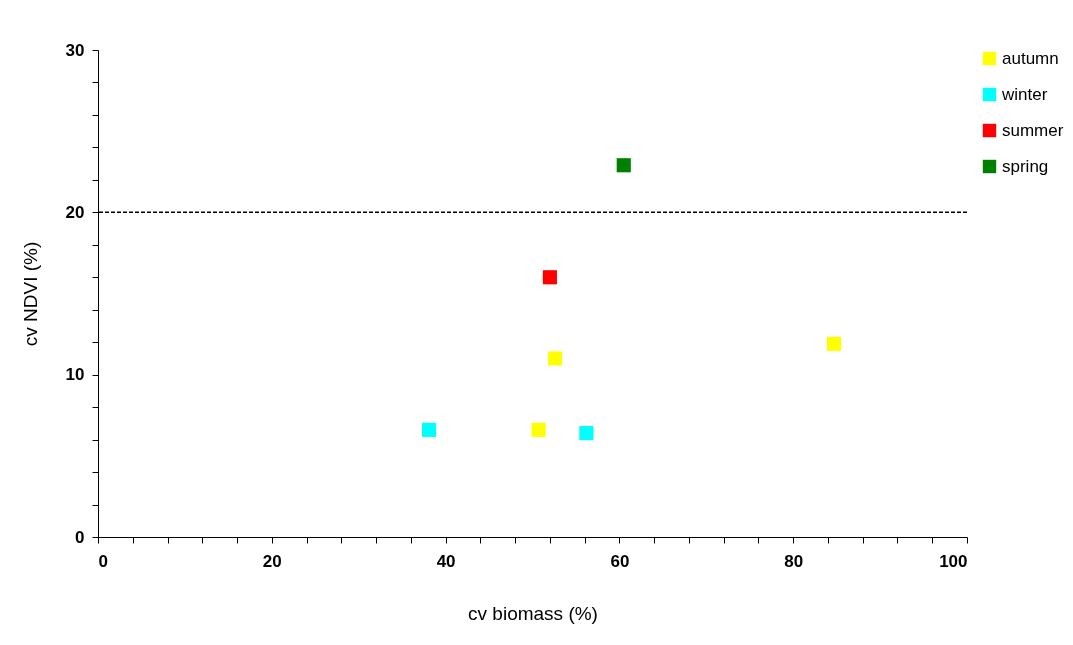 Image resolution: width=1073 pixels, height=645 pixels. I want to click on legend-label: winter, so click(1024, 94).